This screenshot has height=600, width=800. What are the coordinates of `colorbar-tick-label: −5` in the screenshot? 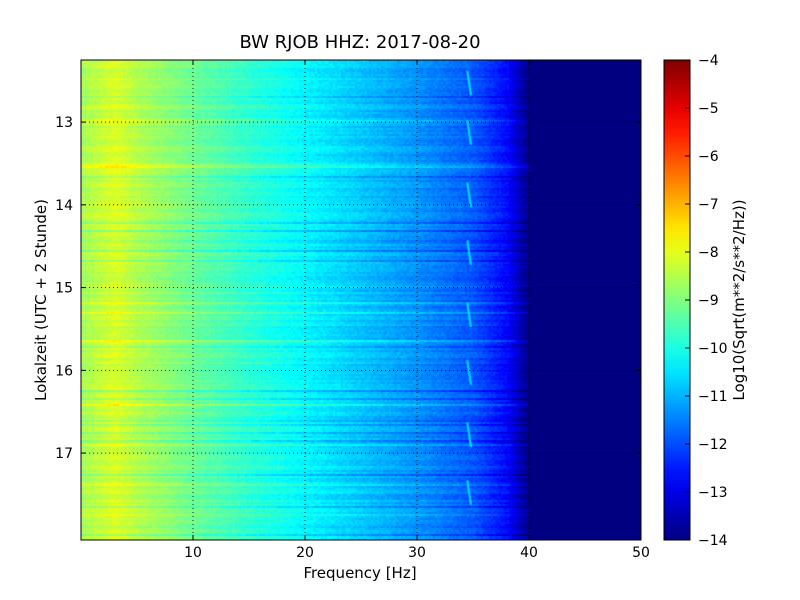 It's located at (708, 109).